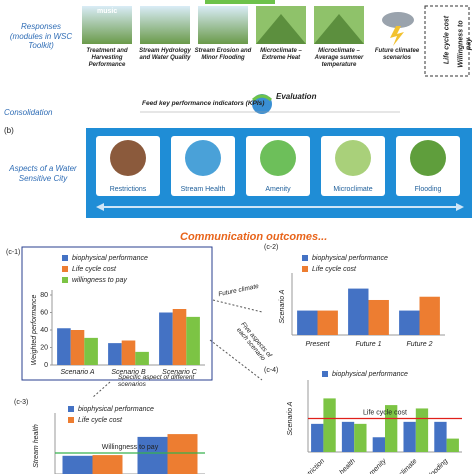  Describe the element at coordinates (41, 36) in the screenshot. I see `responses-label: Responses (modules in WSC Toolkit)` at that location.